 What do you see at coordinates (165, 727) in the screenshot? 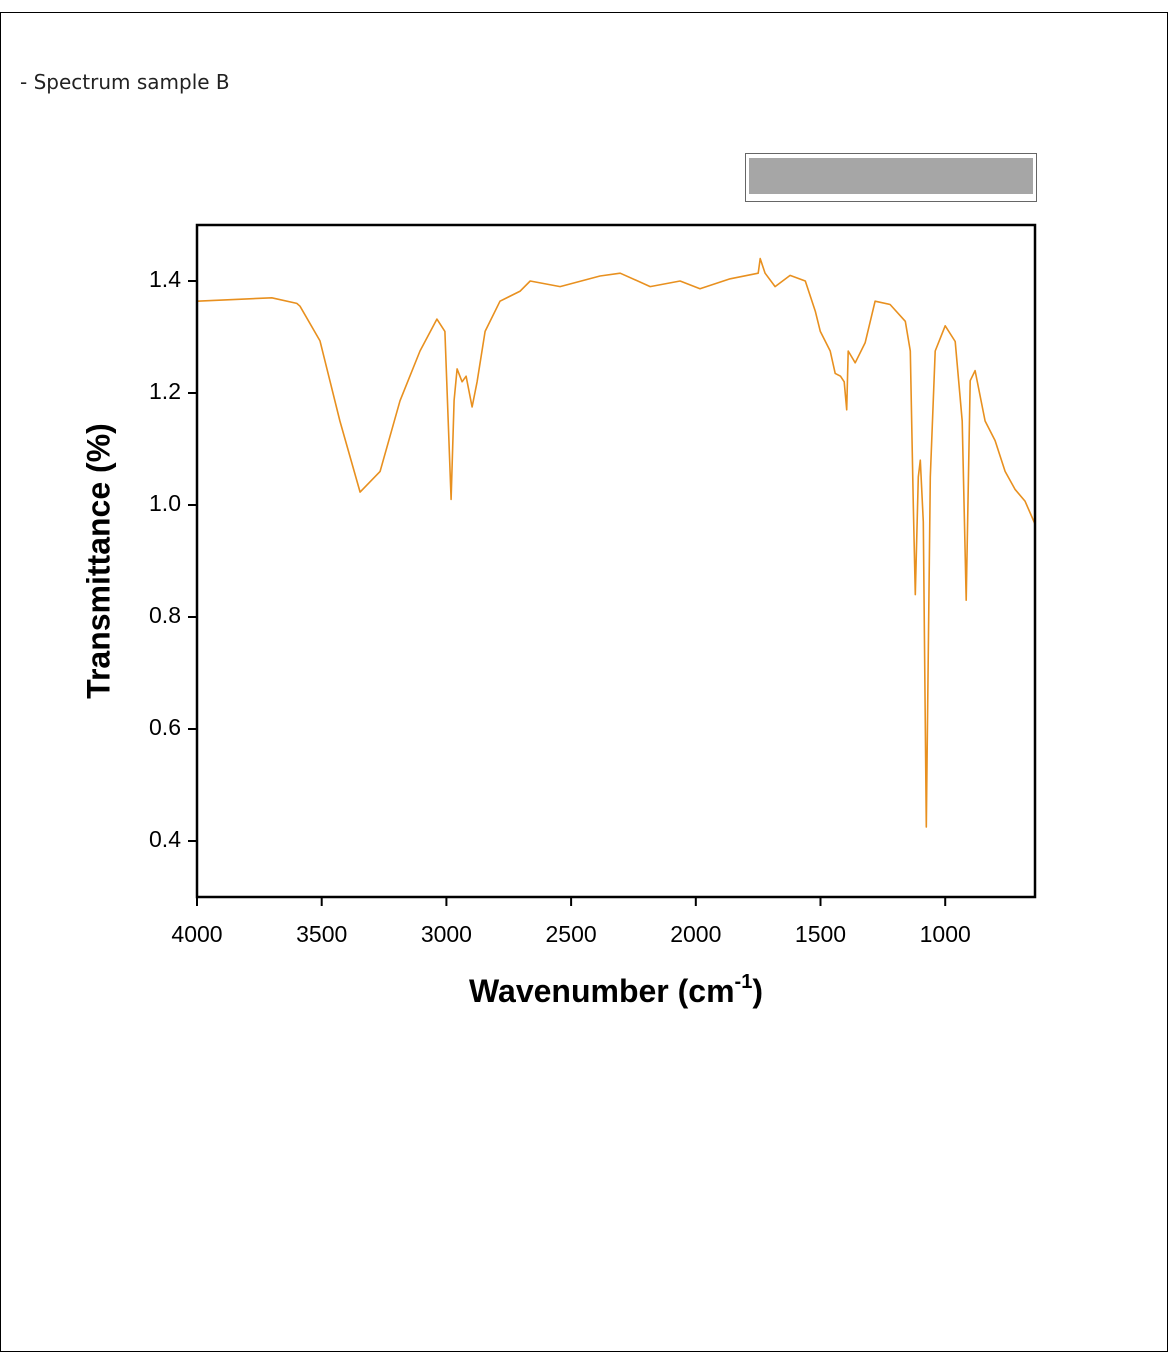
I see `y-tick-label: 0.6` at bounding box center [165, 727].